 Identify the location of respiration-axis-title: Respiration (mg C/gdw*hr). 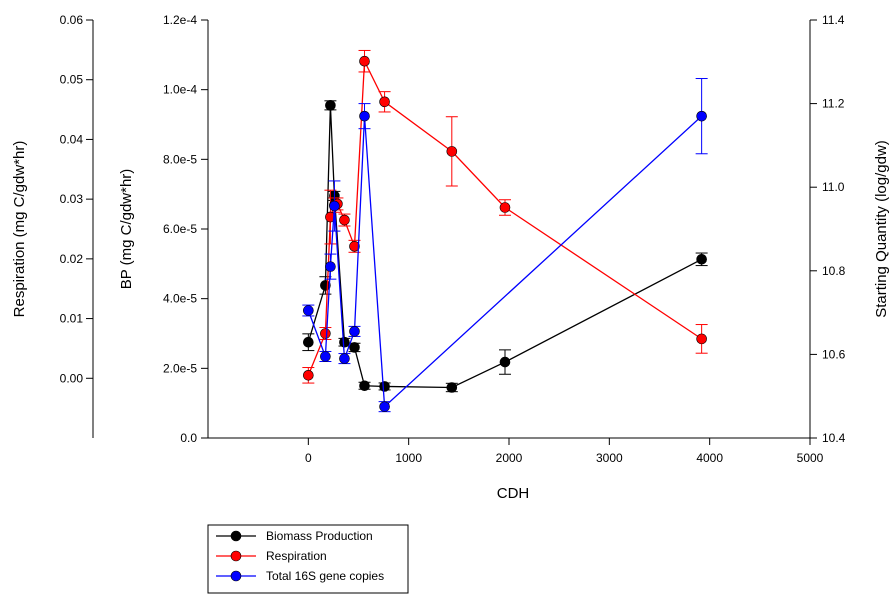
(19, 229).